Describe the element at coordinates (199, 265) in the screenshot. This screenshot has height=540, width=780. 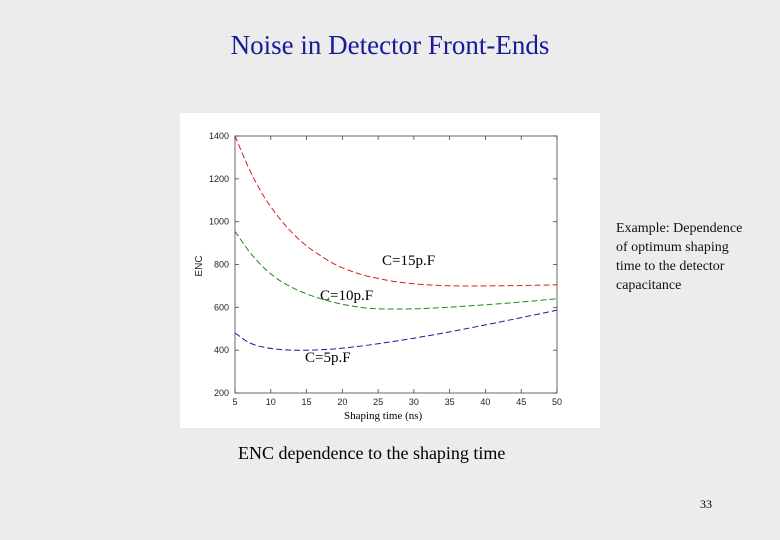
I see `y-axis-title: ENC` at that location.